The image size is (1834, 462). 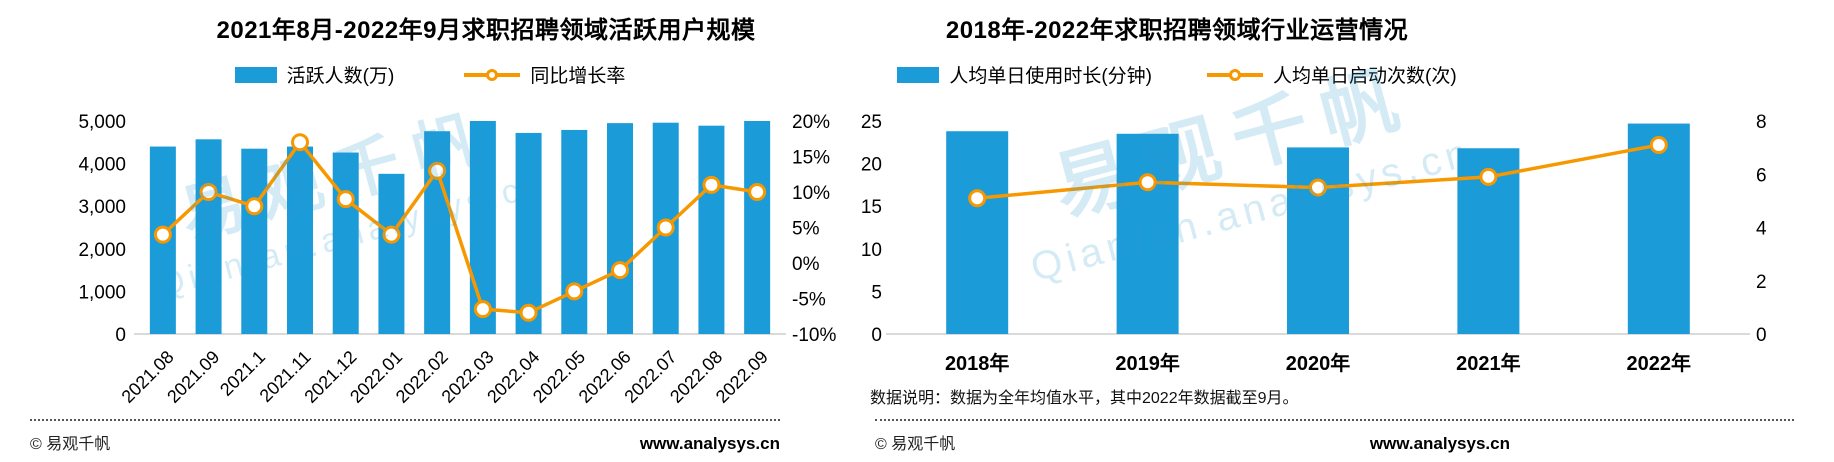 What do you see at coordinates (1050, 76) in the screenshot?
I see `legend-label-bar: 人均单日使用时长(分钟)` at bounding box center [1050, 76].